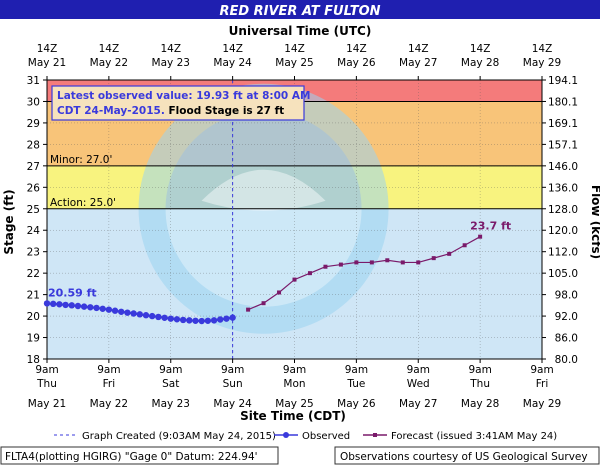  What do you see at coordinates (563, 145) in the screenshot?
I see `flow-tick-label: 157.1` at bounding box center [563, 145].